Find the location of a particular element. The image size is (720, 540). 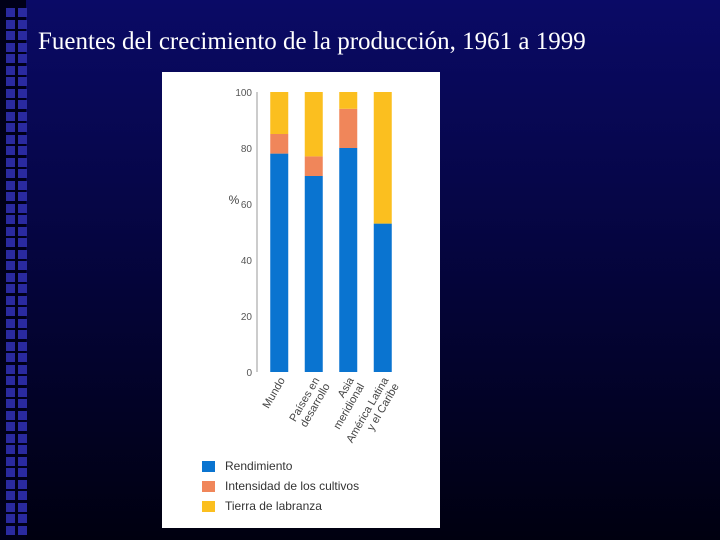

legend-item: Rendimiento is located at coordinates (280, 466).